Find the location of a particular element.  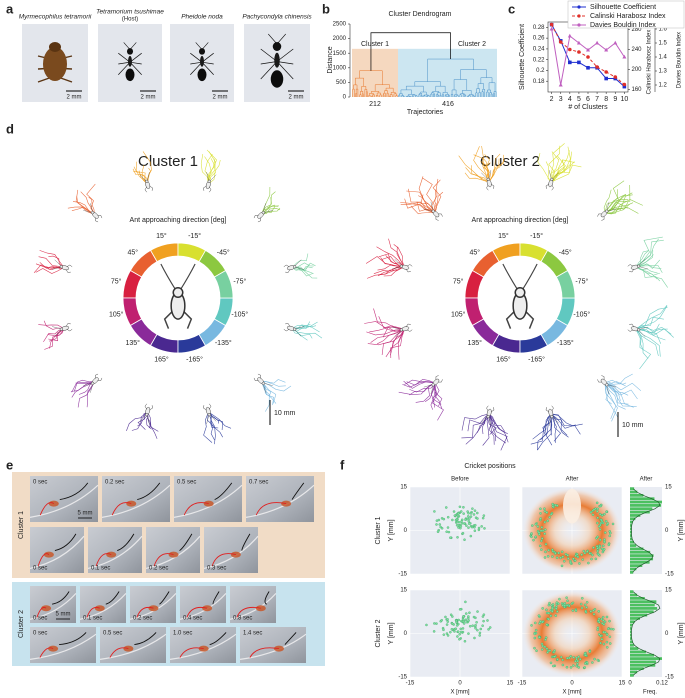

y-tick-label: 240 is located at coordinates (637, 50).